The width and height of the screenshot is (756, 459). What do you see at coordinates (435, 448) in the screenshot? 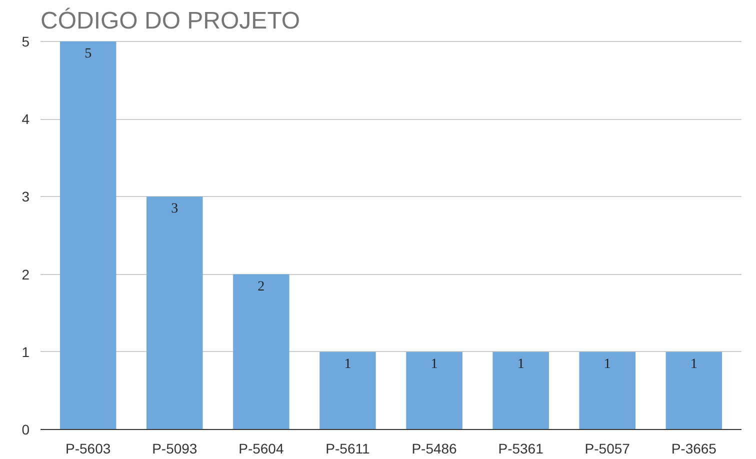
I see `x-tick-label: P-5486` at bounding box center [435, 448].